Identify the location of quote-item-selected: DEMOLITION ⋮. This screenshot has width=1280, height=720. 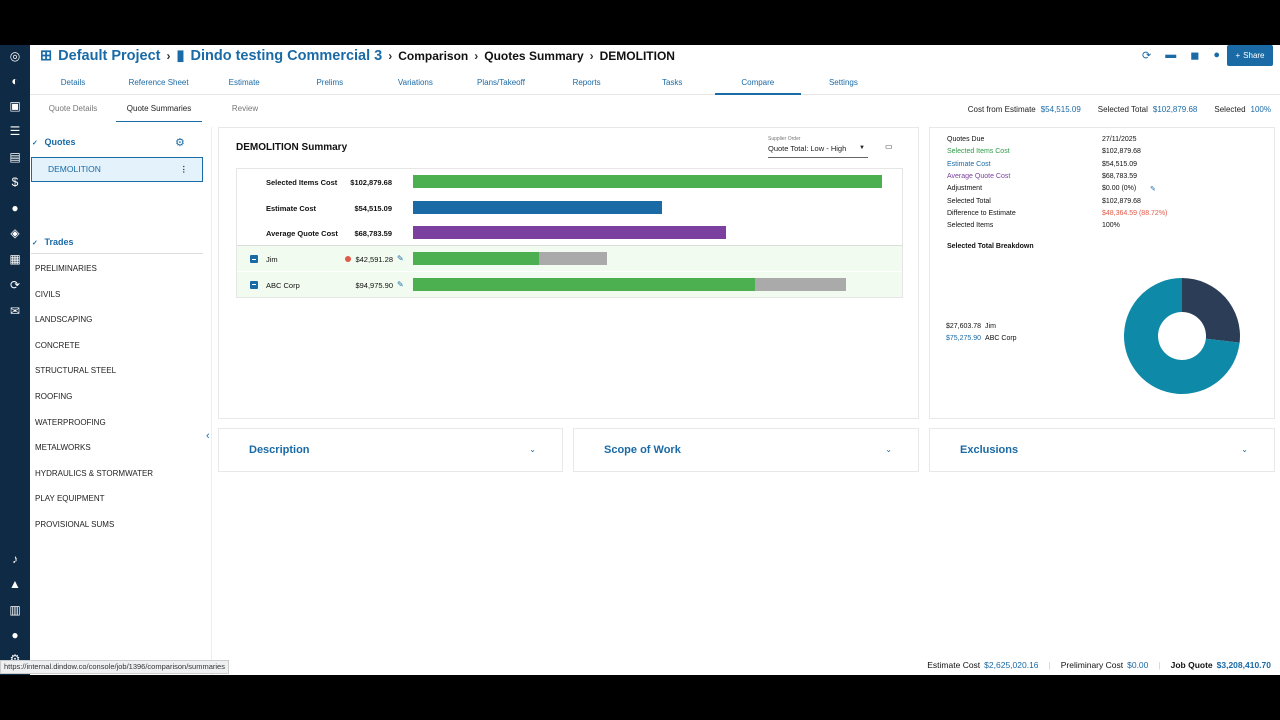
(117, 169).